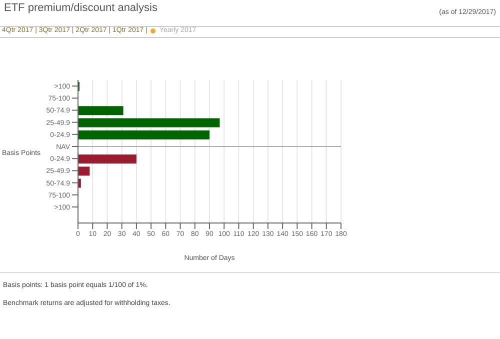 This screenshot has width=500, height=339. I want to click on chart-title: ETF premium/discount analysis, so click(81, 8).